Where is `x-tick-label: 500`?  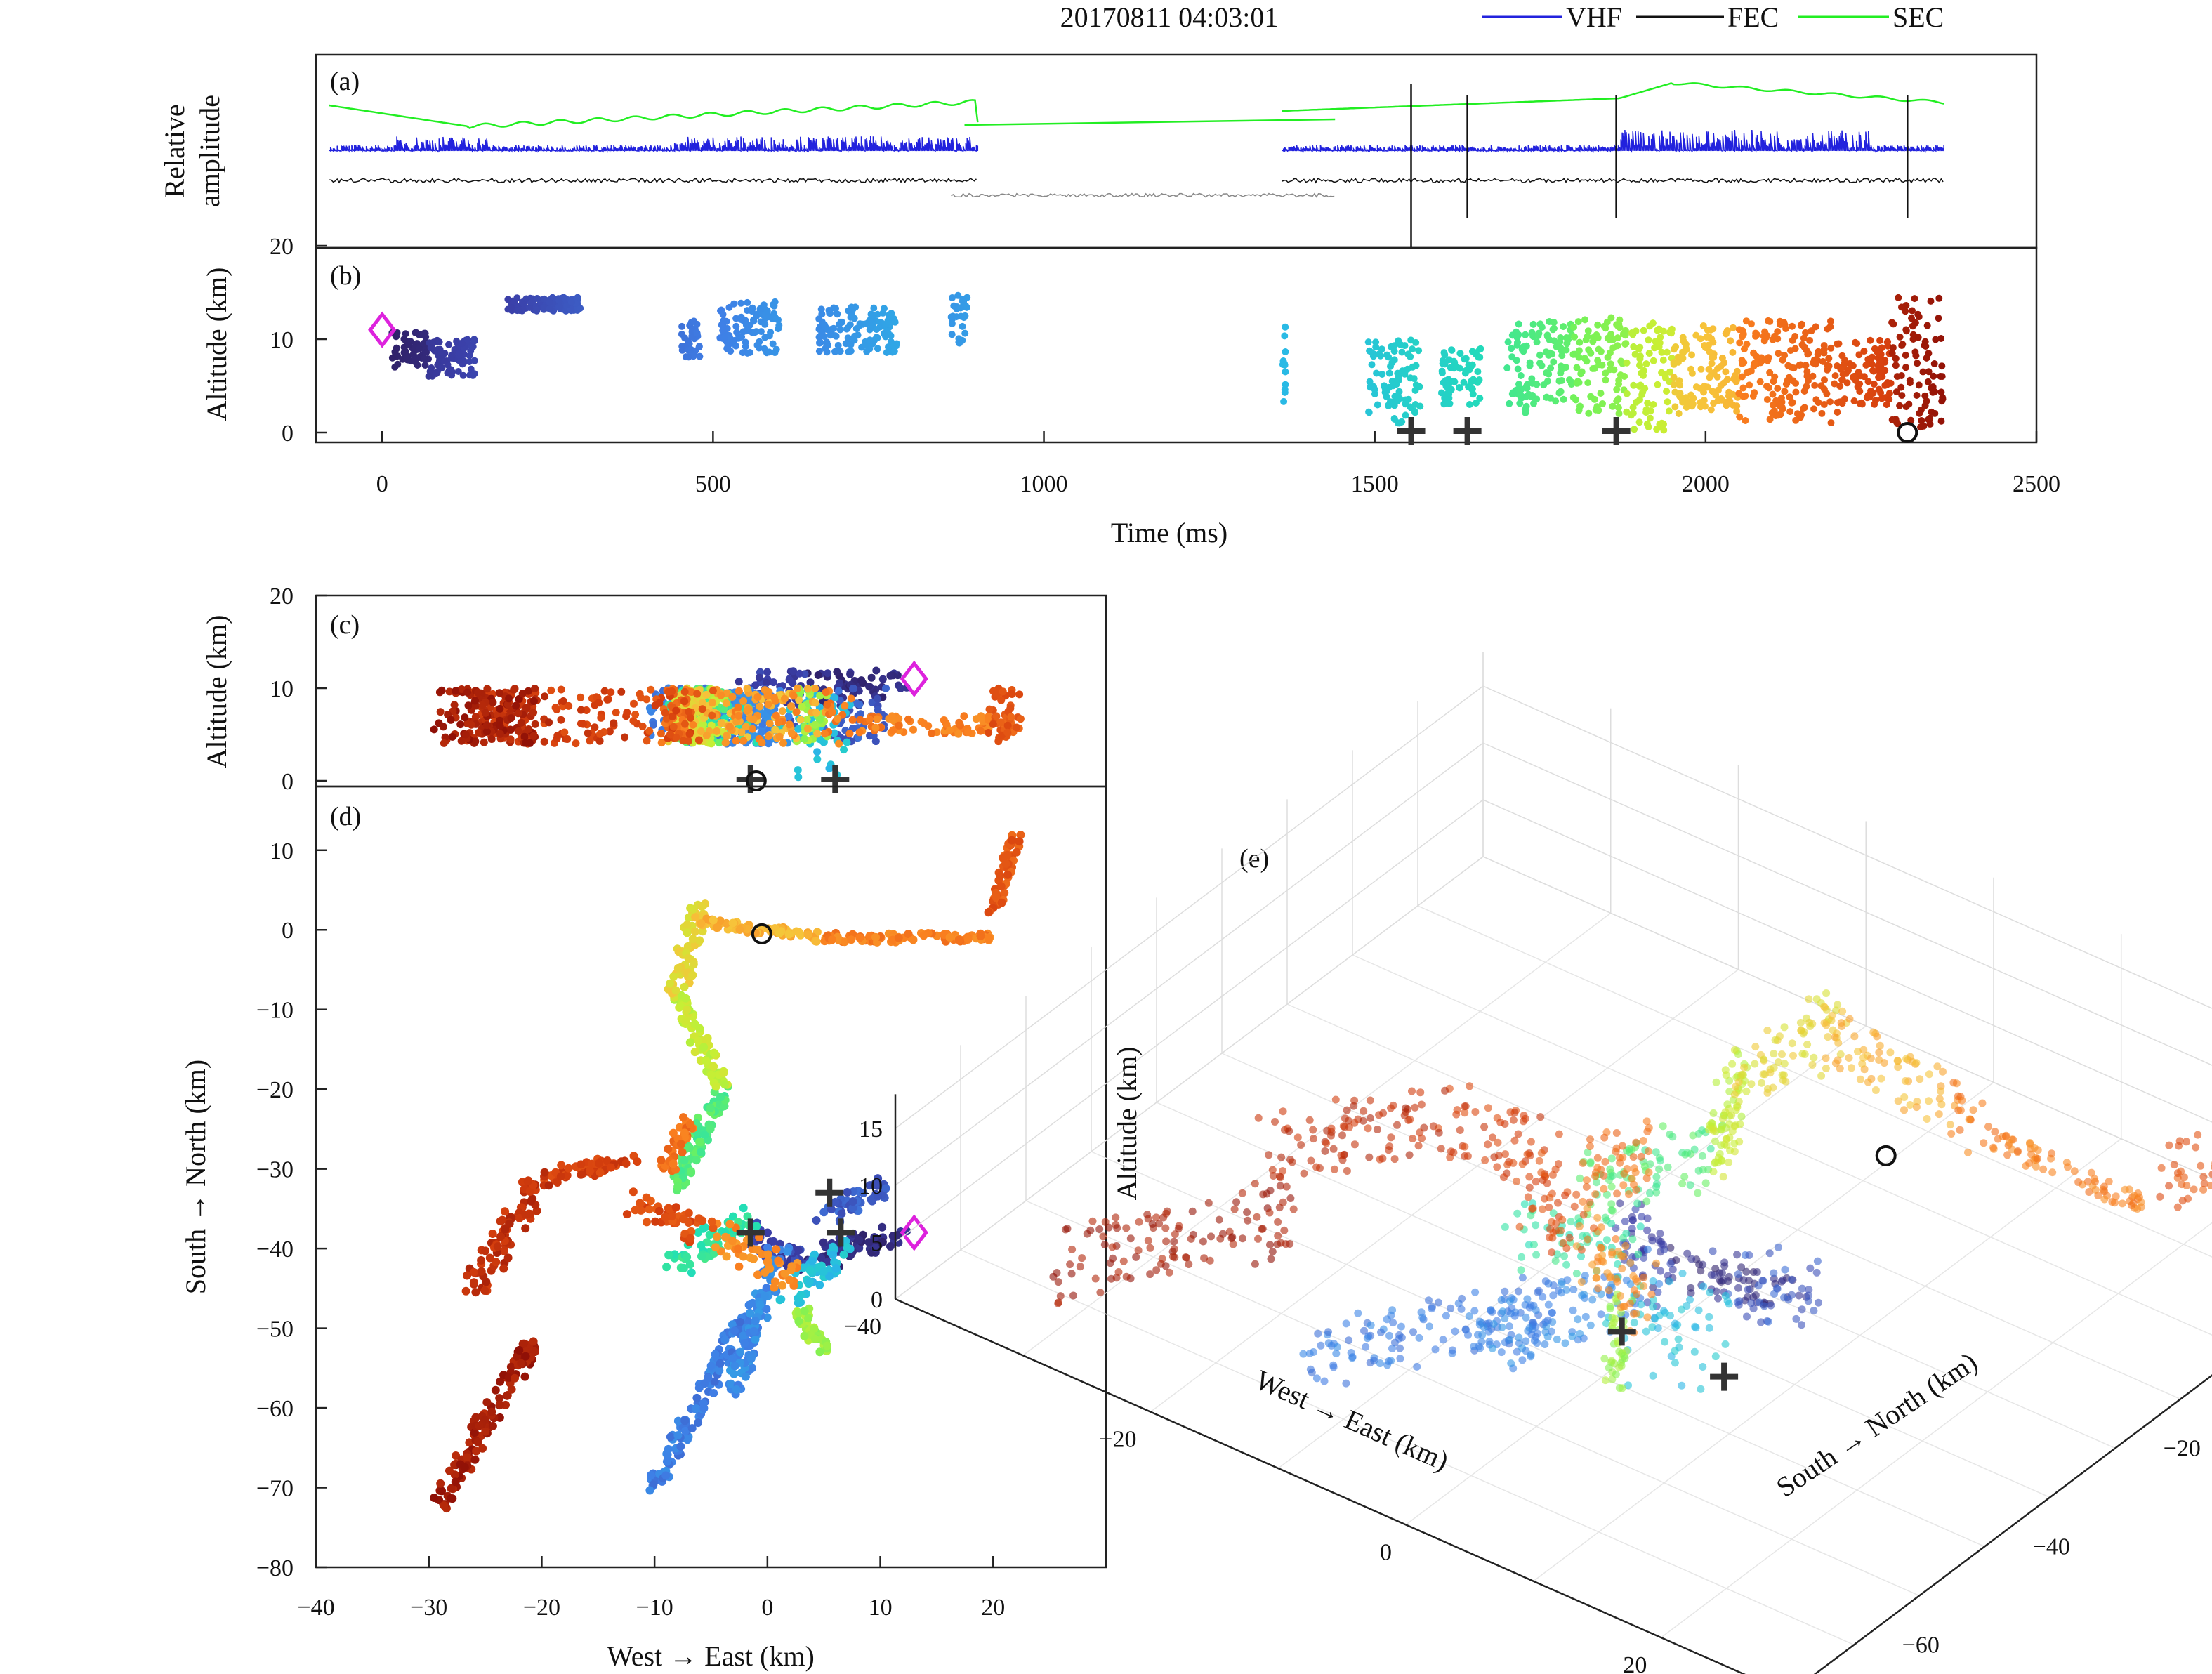 x-tick-label: 500 is located at coordinates (713, 484).